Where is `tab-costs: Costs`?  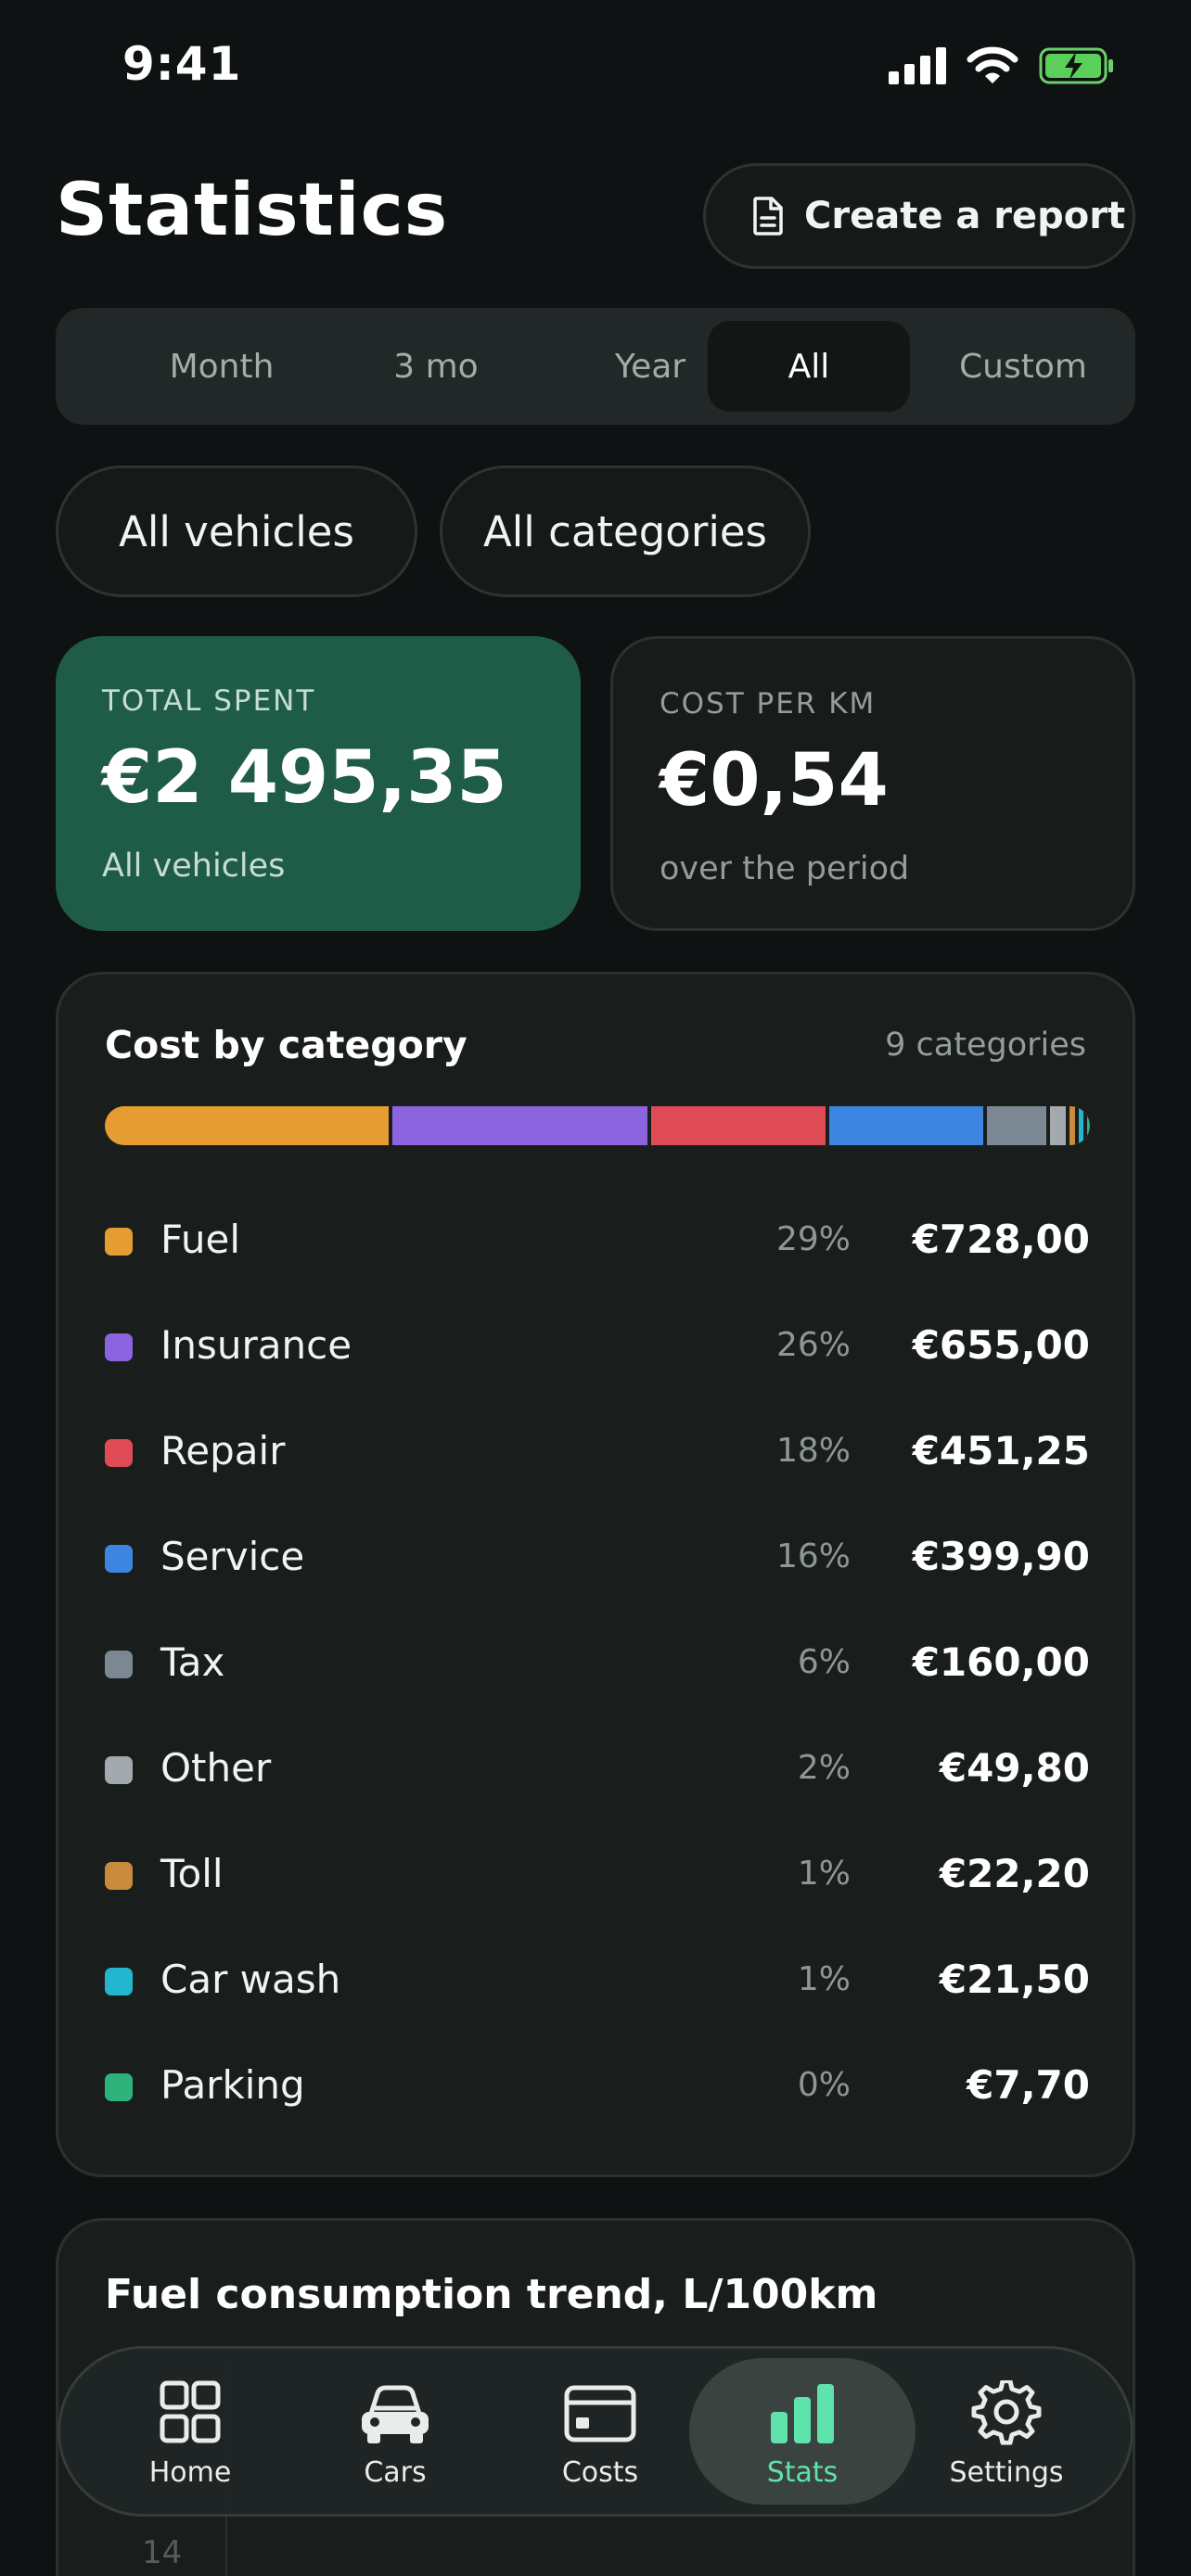
tab-costs: Costs is located at coordinates (600, 2432).